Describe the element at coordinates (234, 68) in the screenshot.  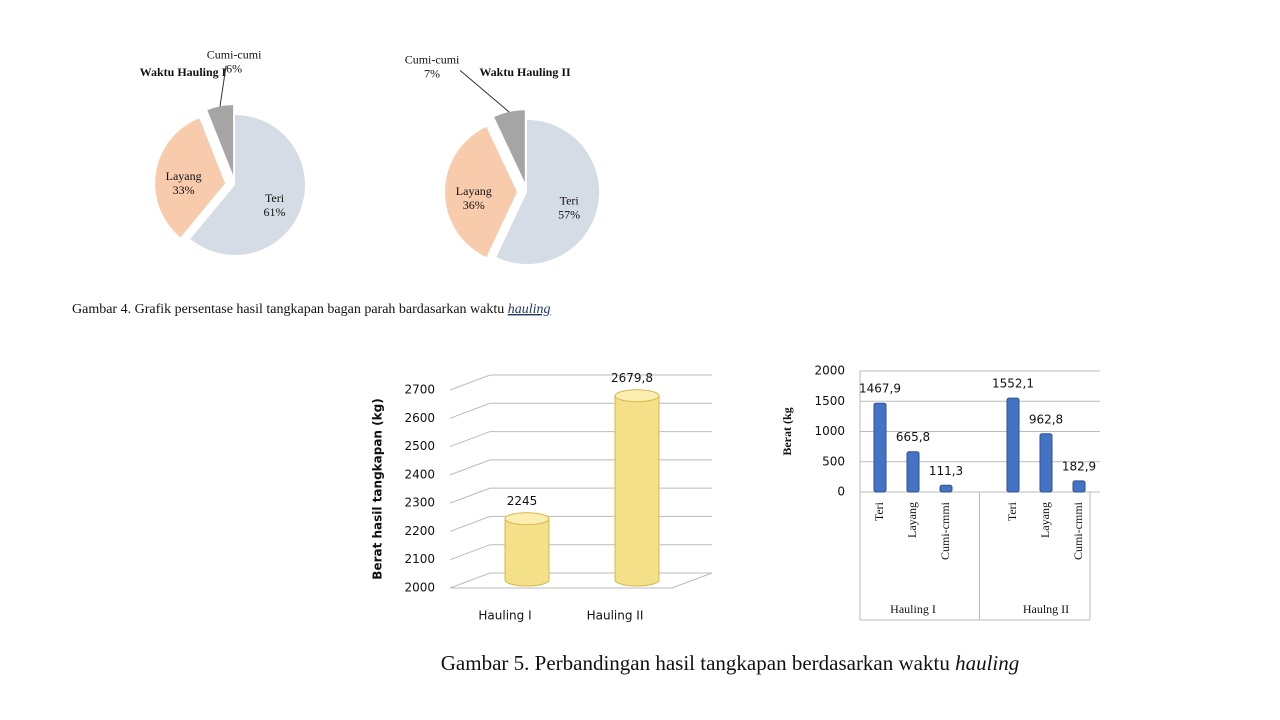
I see `slice-value: 6%` at that location.